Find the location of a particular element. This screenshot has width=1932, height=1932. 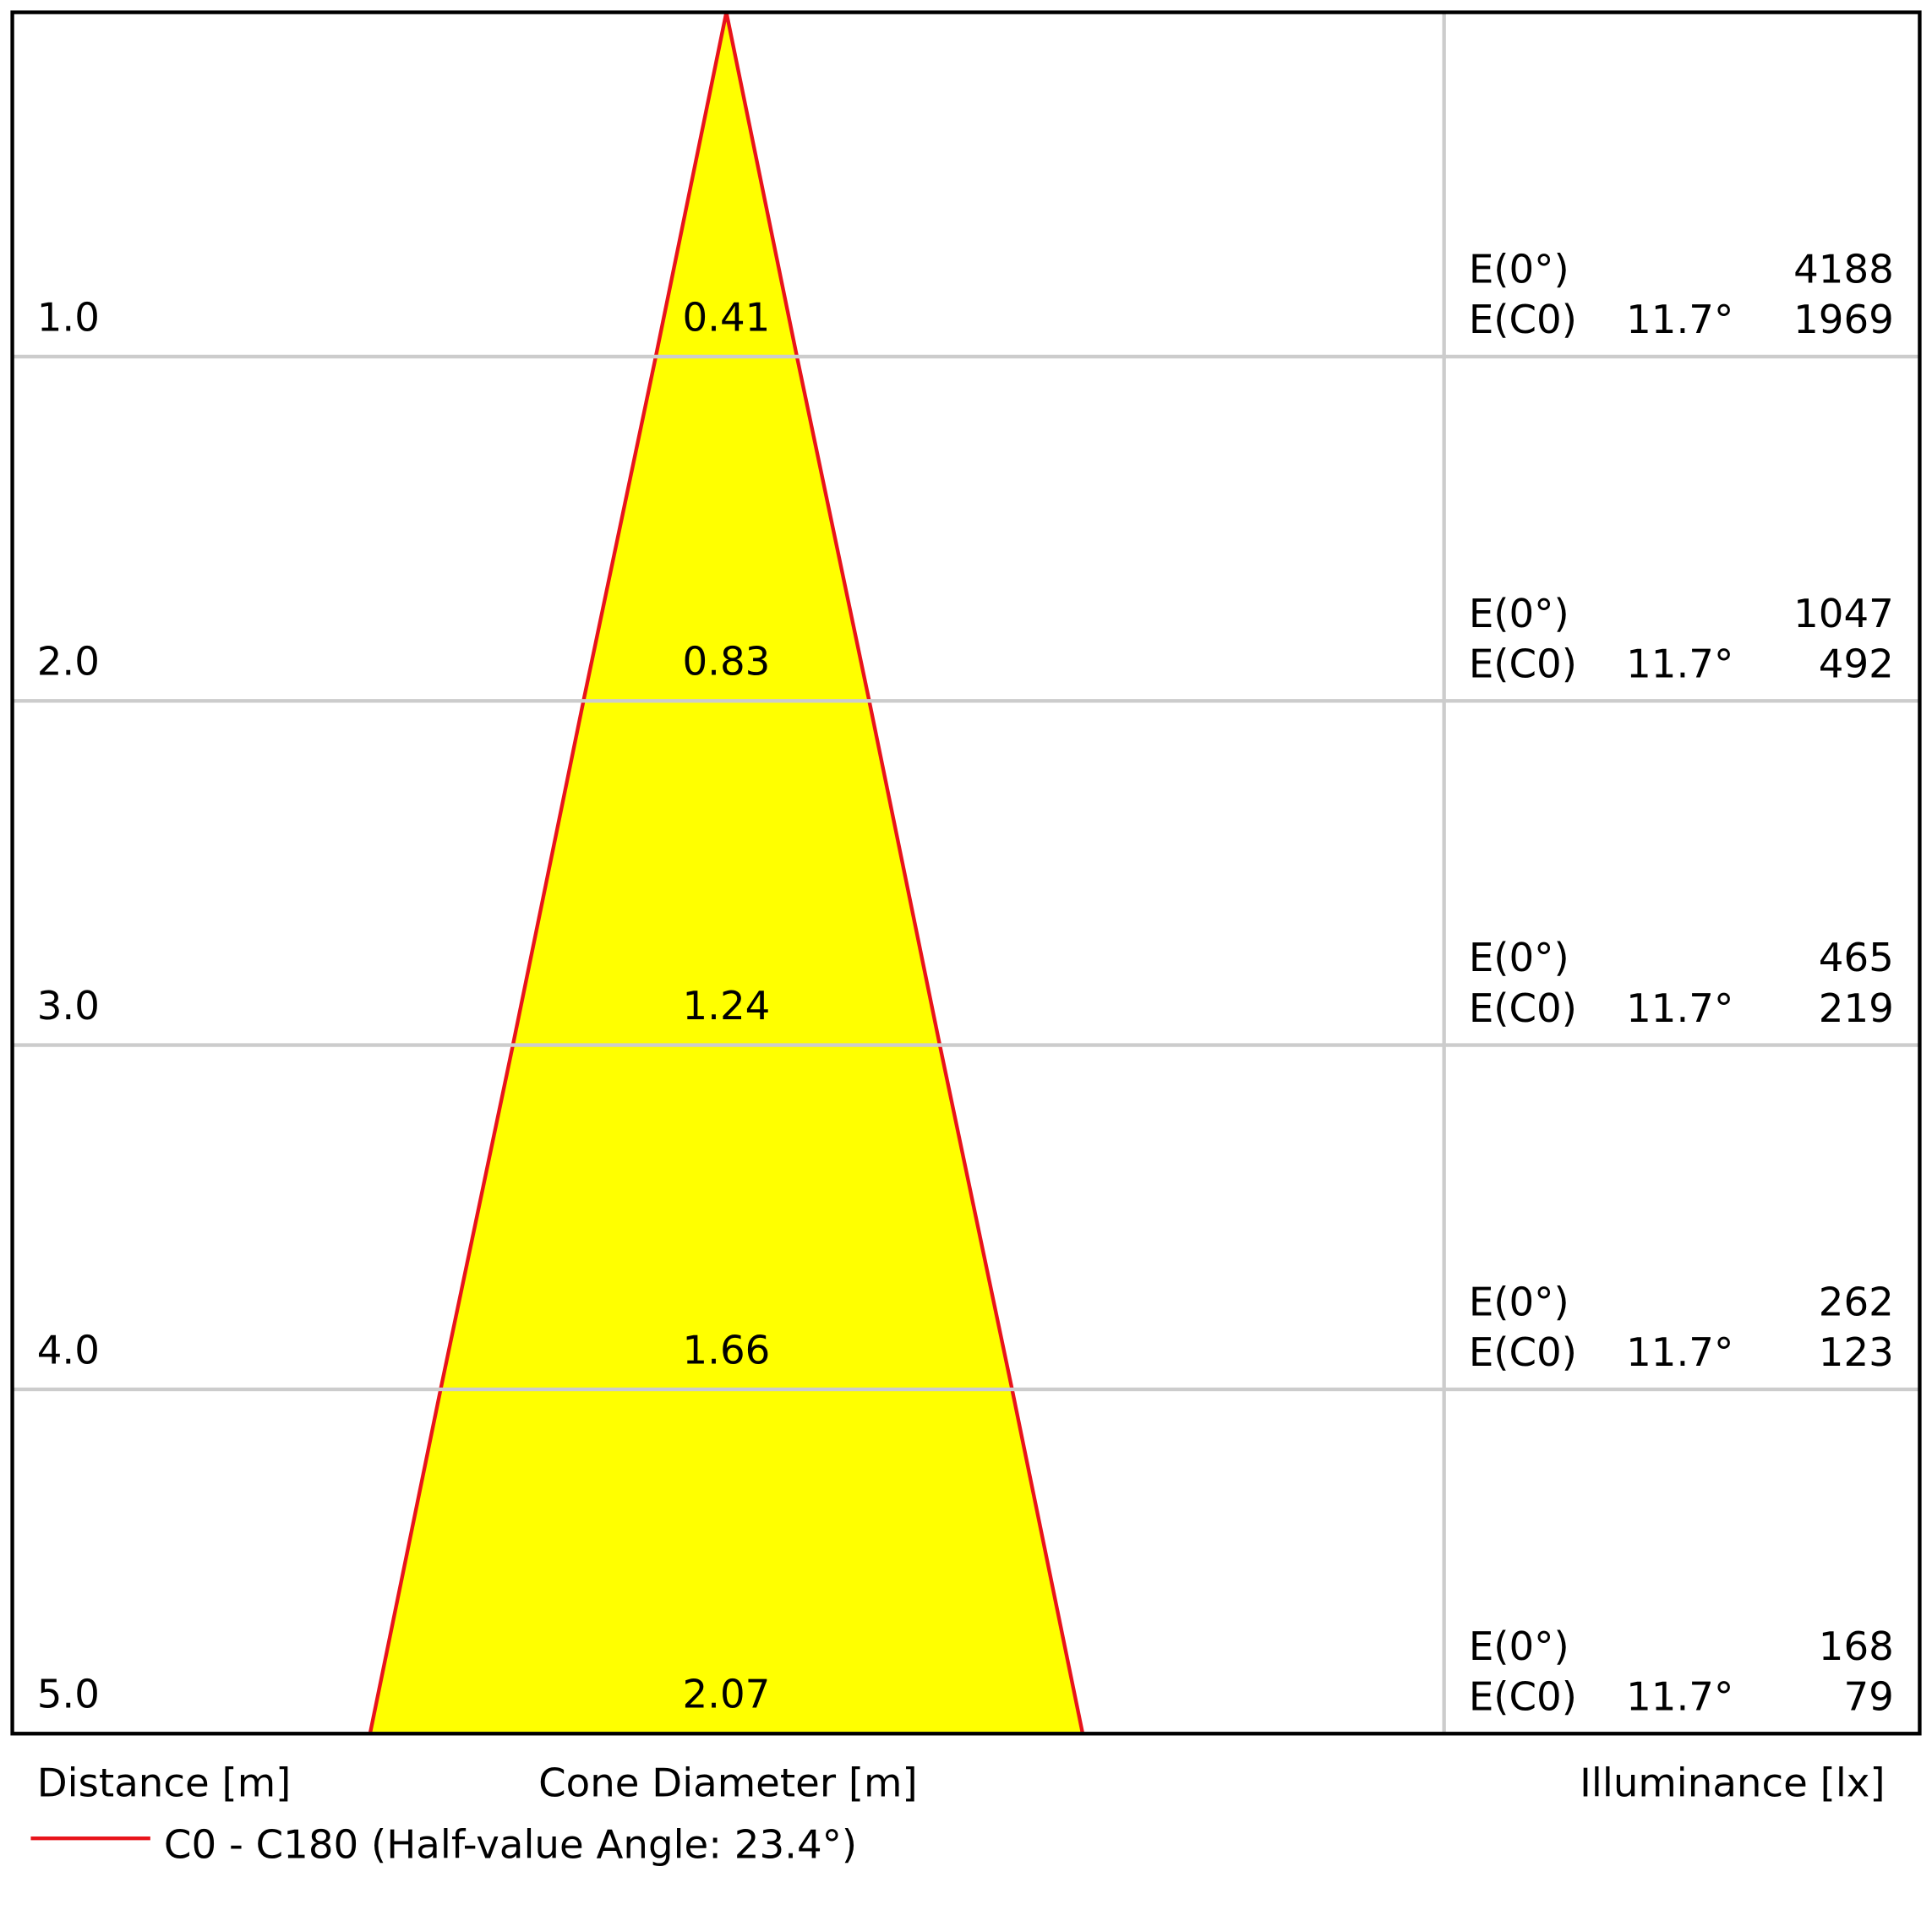

distance-label: 2.0 is located at coordinates (68, 662).